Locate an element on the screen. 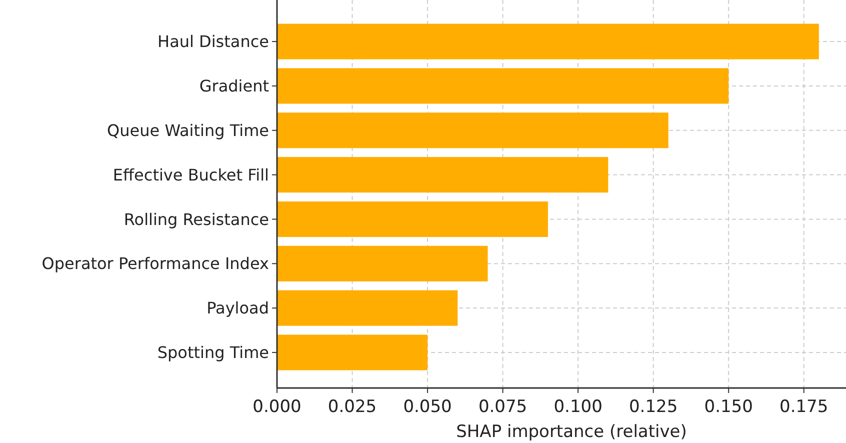 The height and width of the screenshot is (443, 846). x-tick-label: 0.150 is located at coordinates (728, 407).